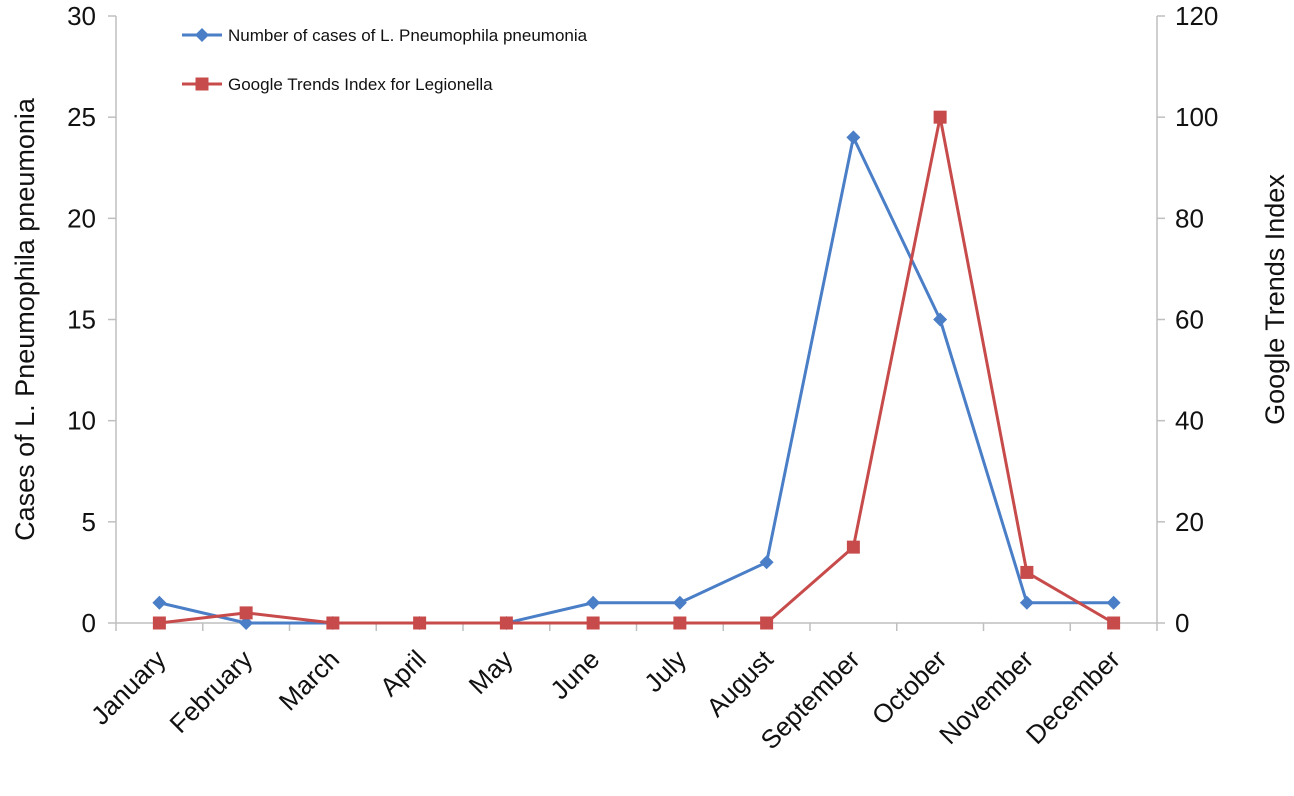  What do you see at coordinates (81, 421) in the screenshot?
I see `y-left-tick-label: 10` at bounding box center [81, 421].